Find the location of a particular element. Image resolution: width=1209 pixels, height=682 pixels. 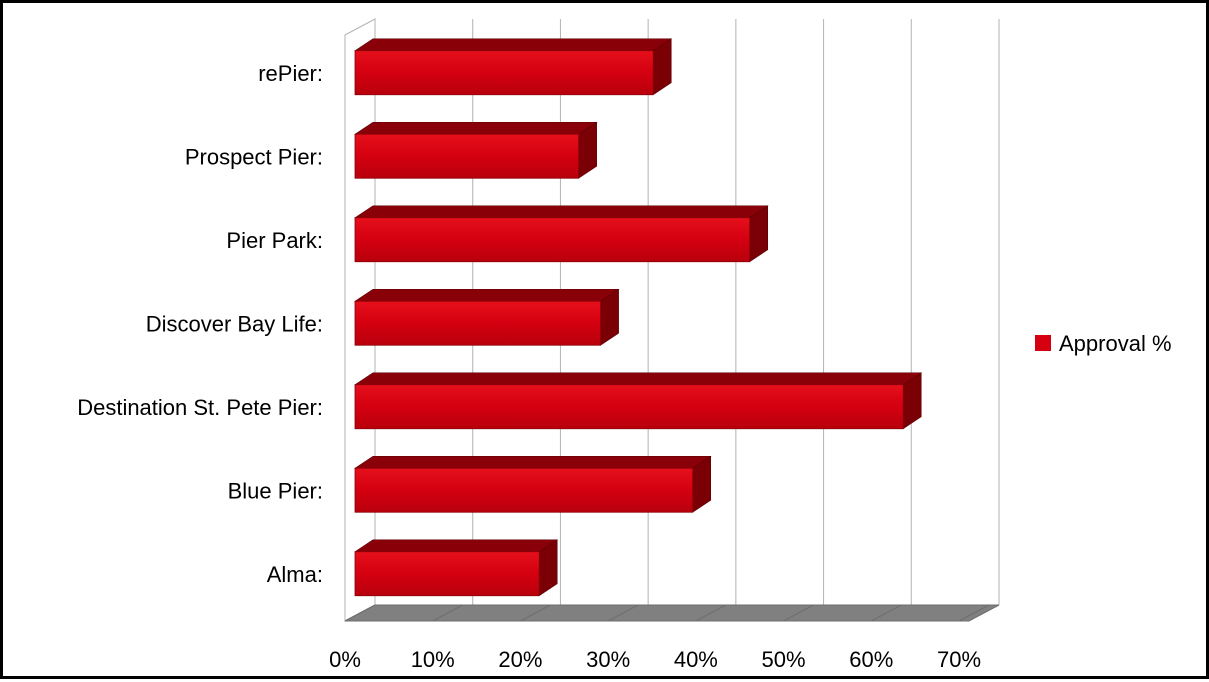

legend-swatch is located at coordinates (1043, 343).